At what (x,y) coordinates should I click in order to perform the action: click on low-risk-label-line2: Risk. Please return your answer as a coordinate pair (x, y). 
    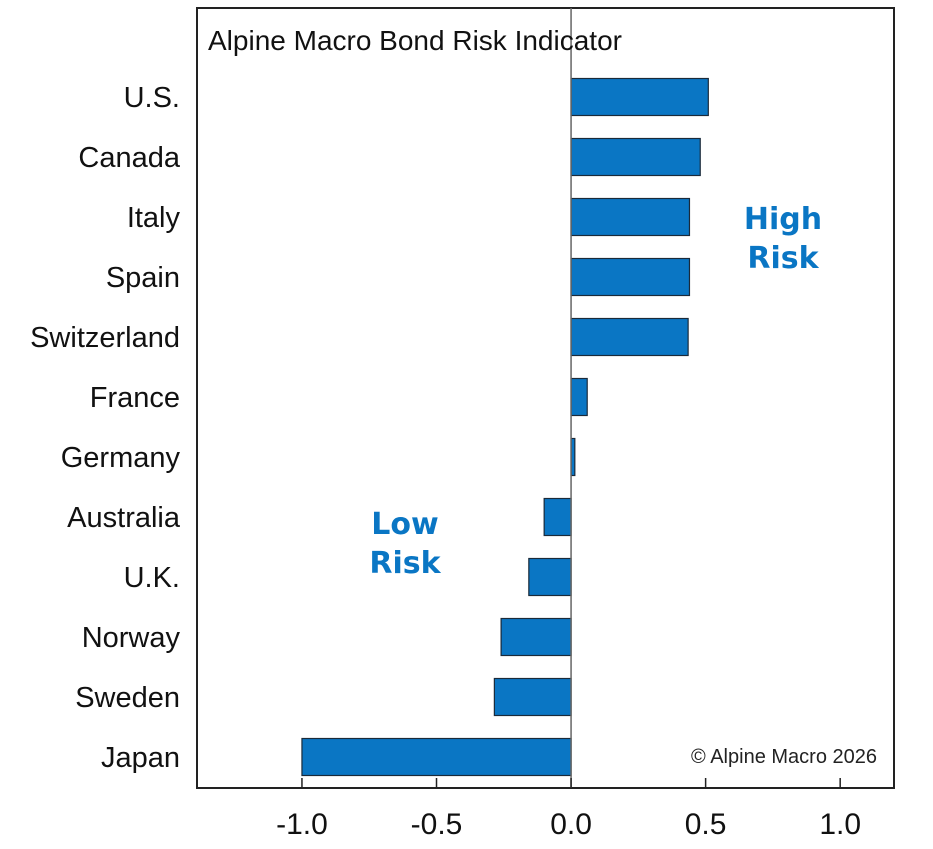
    Looking at the image, I should click on (405, 563).